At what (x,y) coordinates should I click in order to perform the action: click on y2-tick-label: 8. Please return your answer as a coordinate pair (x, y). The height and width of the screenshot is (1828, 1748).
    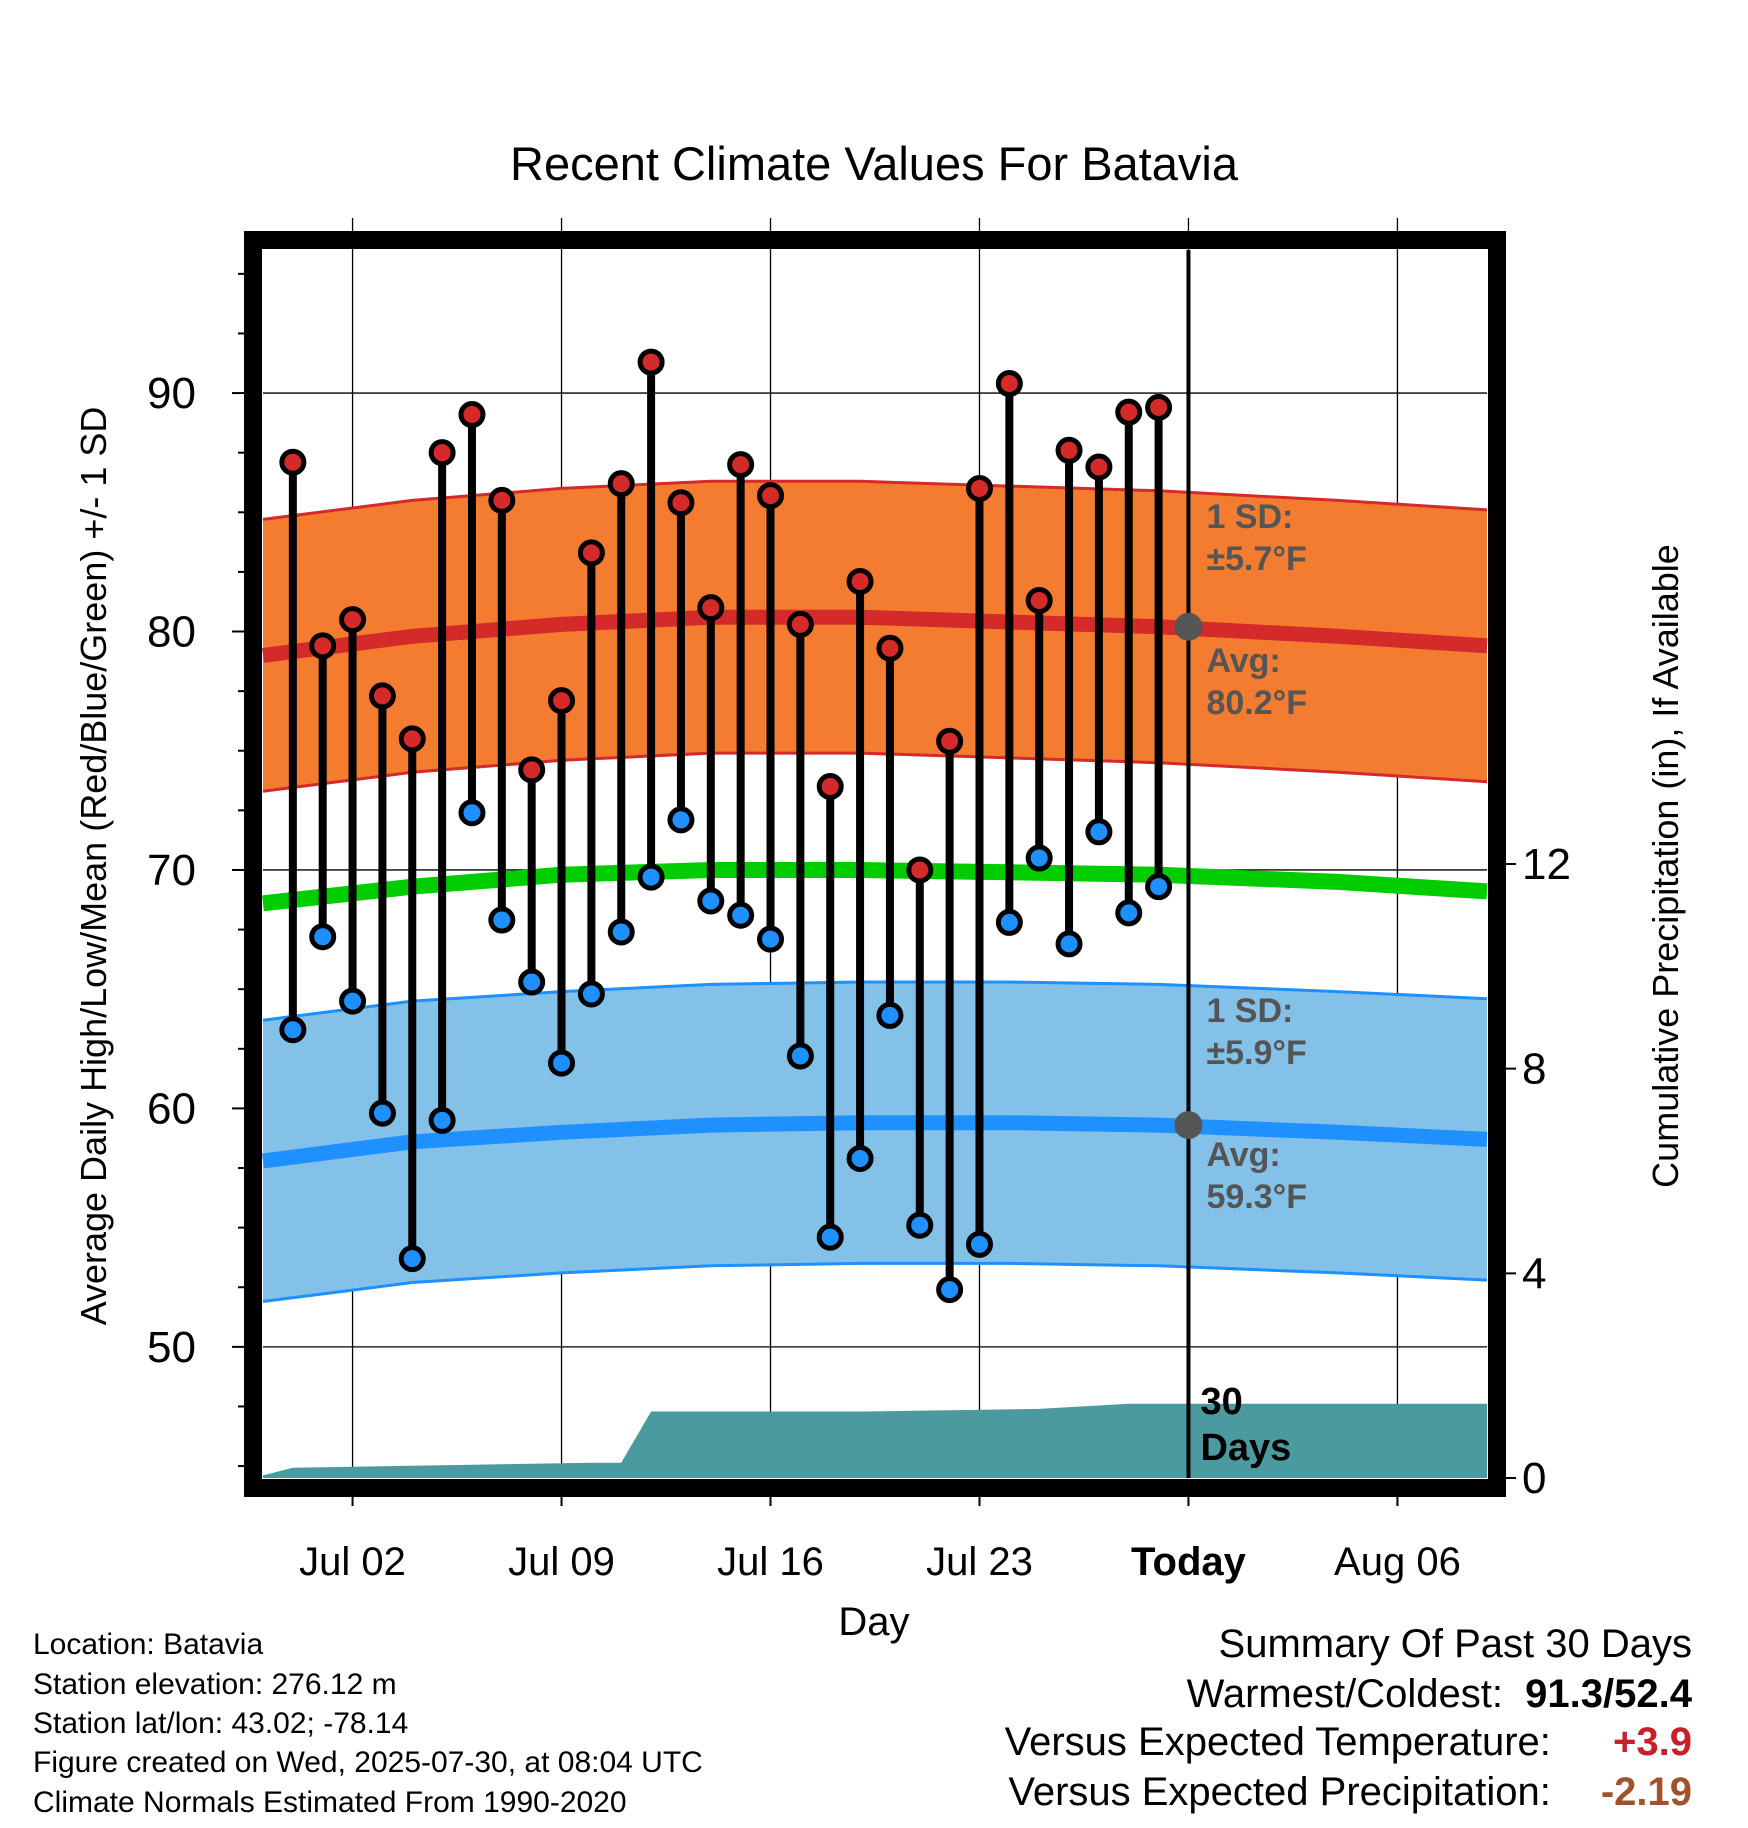
    Looking at the image, I should click on (1534, 1069).